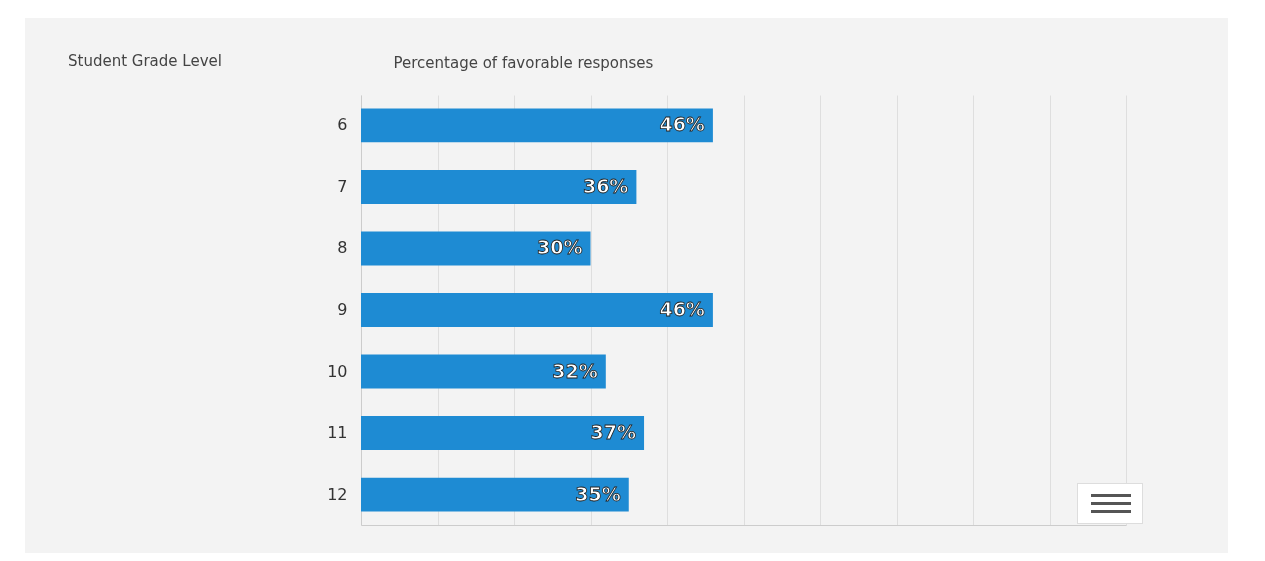  What do you see at coordinates (337, 433) in the screenshot?
I see `y-tick-label: 11` at bounding box center [337, 433].